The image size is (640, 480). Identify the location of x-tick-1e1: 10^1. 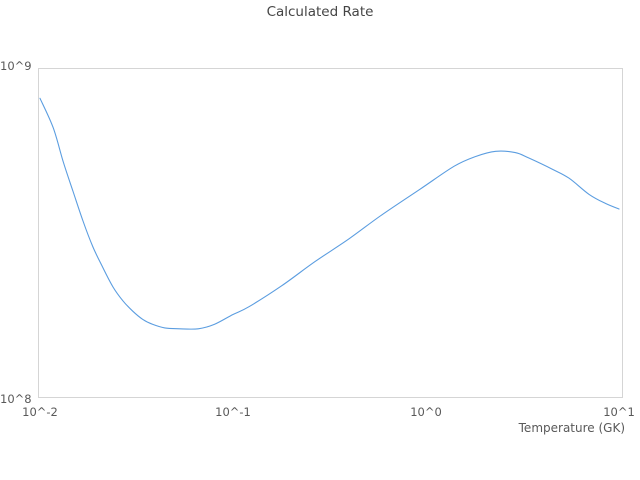
(619, 412).